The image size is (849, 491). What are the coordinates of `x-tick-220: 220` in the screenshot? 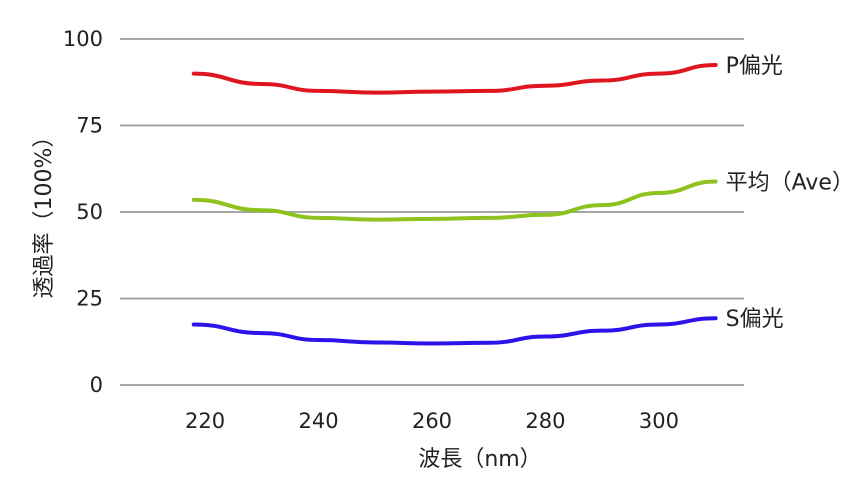 It's located at (205, 421).